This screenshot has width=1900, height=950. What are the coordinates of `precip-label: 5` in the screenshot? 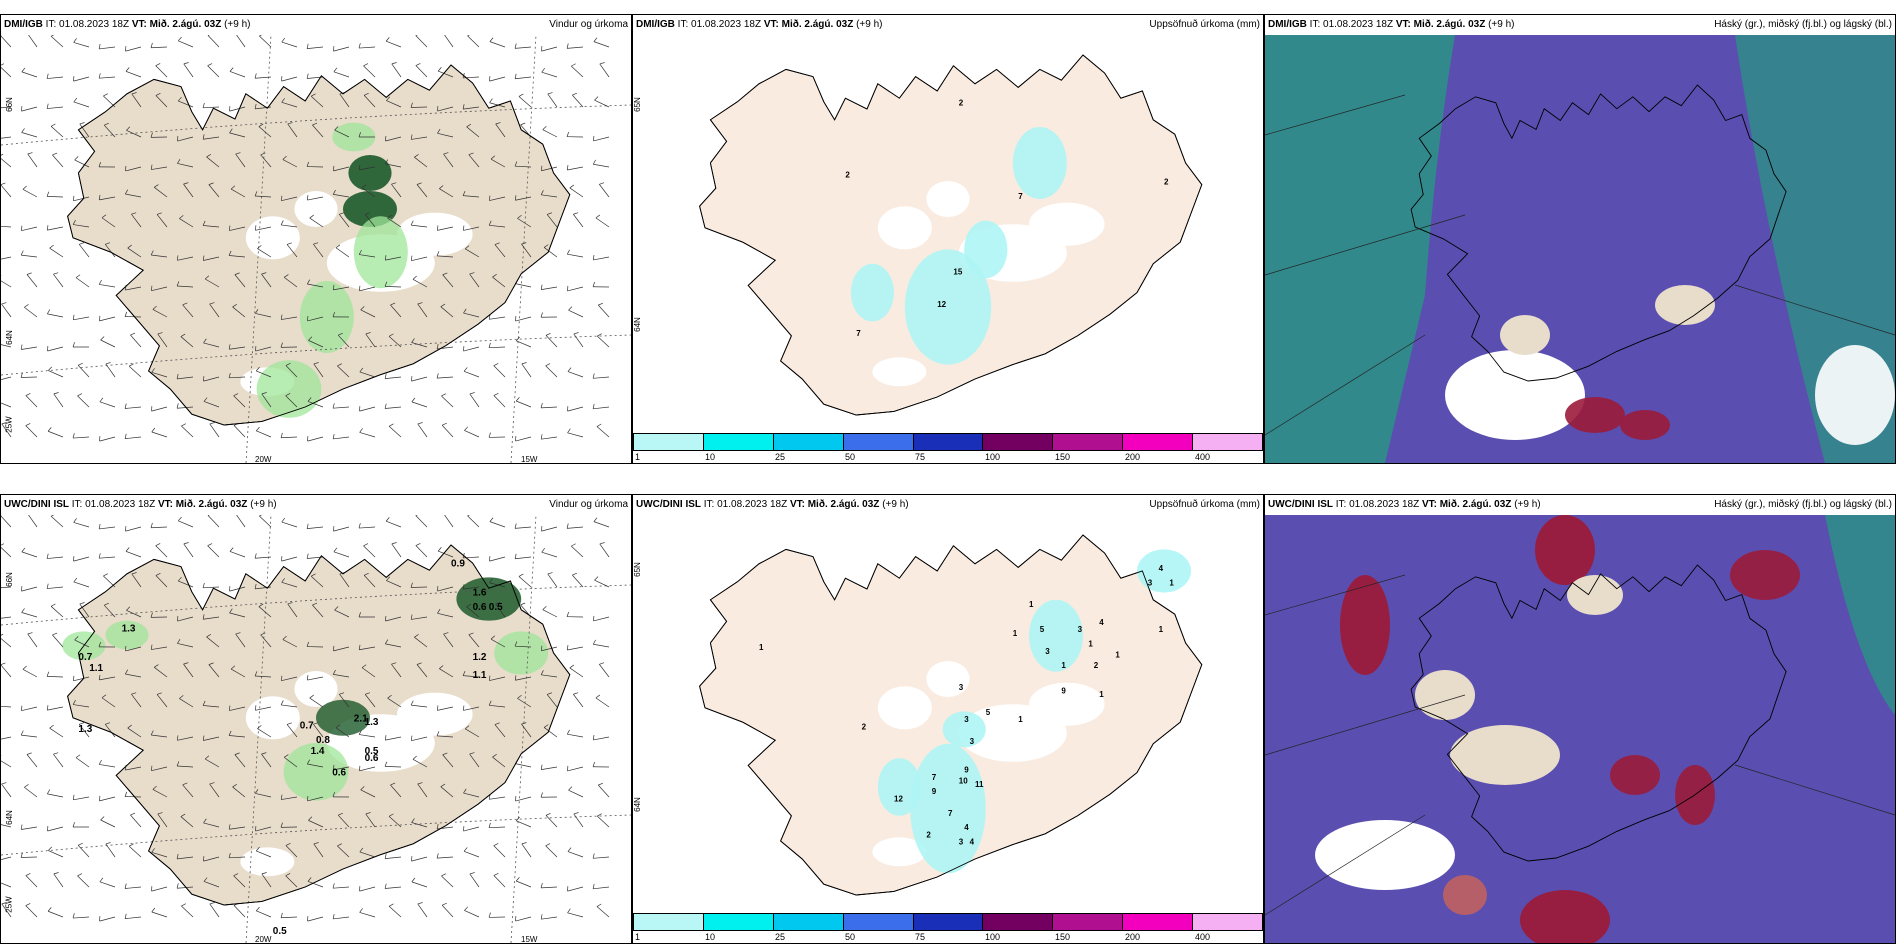 It's located at (1042, 629).